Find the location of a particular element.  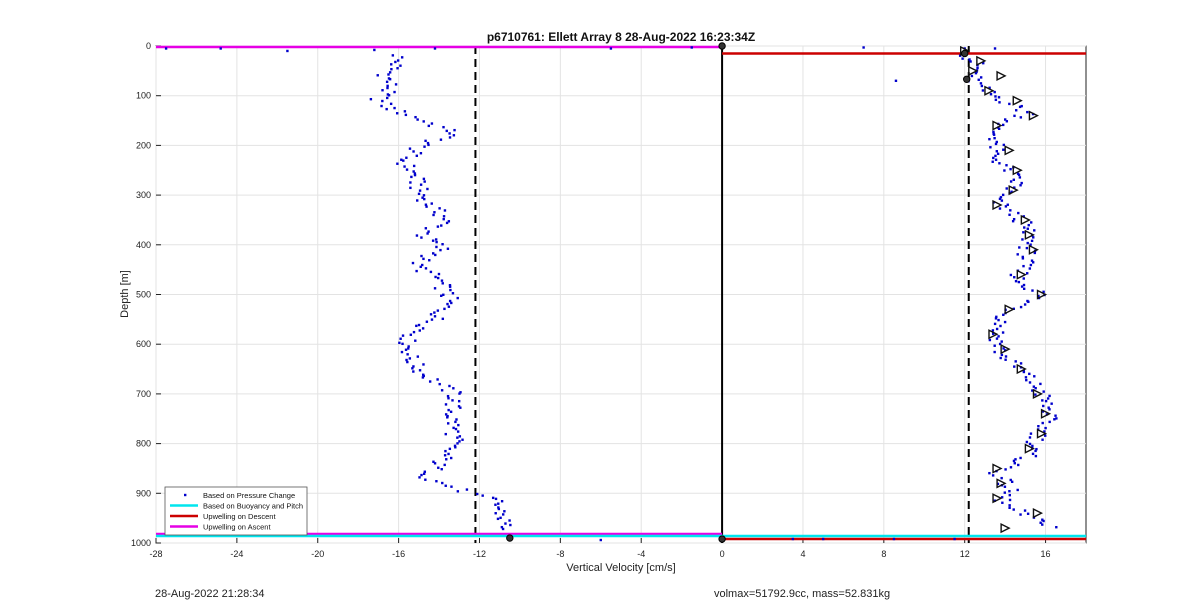

y-tick-label: 600 is located at coordinates (143, 344).